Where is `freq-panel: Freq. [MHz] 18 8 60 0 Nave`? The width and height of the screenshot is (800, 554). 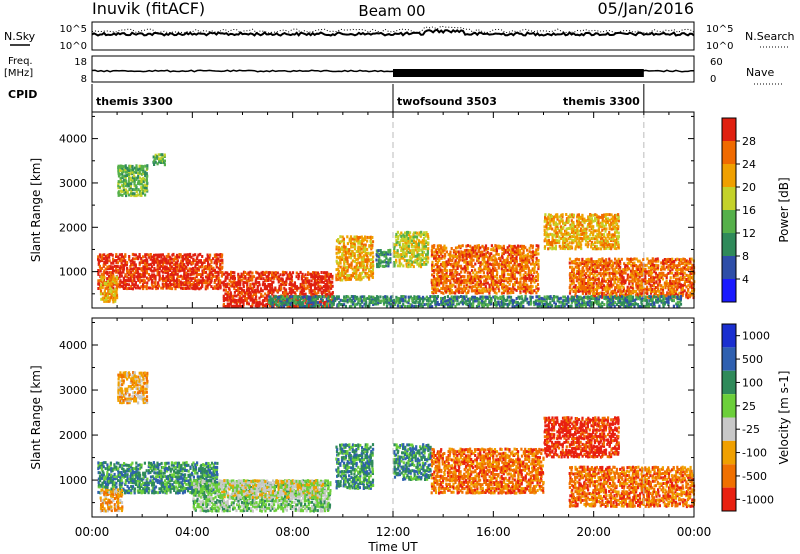
freq-panel: Freq. [MHz] 18 8 60 0 Nave is located at coordinates (393, 70).